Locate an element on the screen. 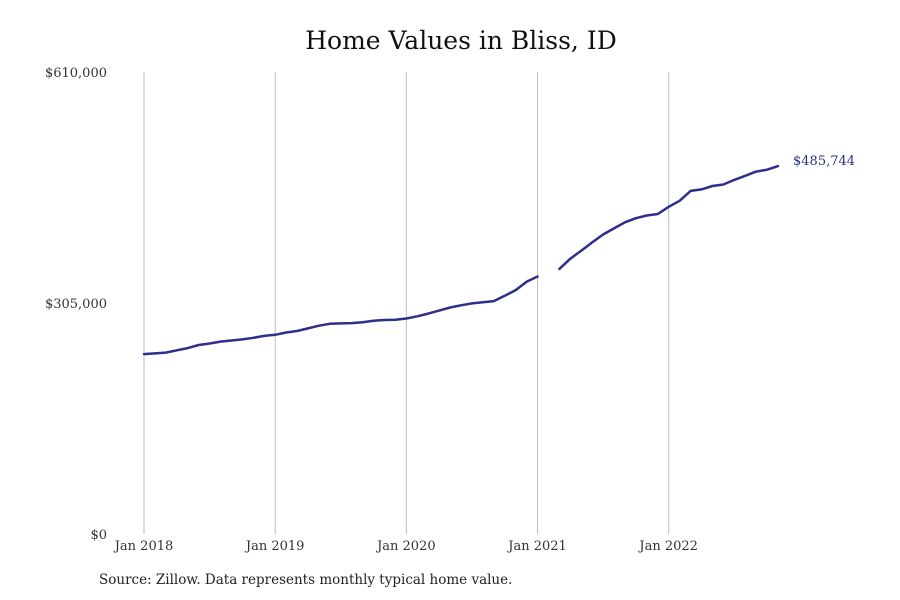 This screenshot has height=600, width=900. y-tick-label: $305,000 is located at coordinates (76, 304).